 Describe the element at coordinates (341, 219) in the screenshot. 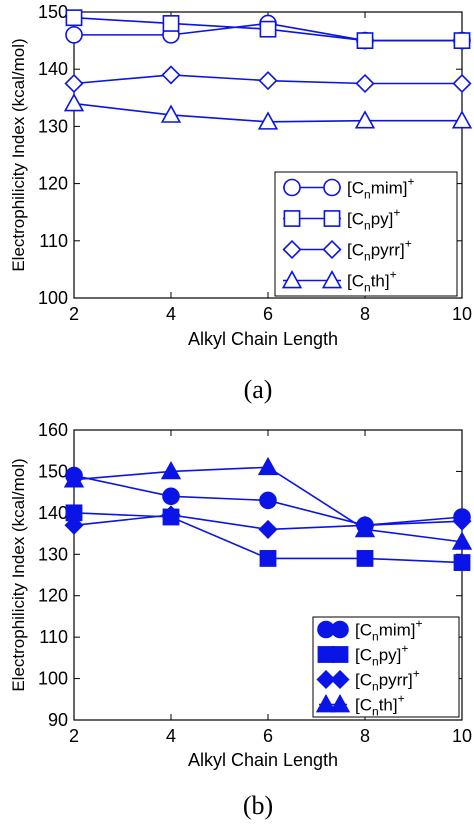

I see `legend-item: [Cnpy]+` at that location.